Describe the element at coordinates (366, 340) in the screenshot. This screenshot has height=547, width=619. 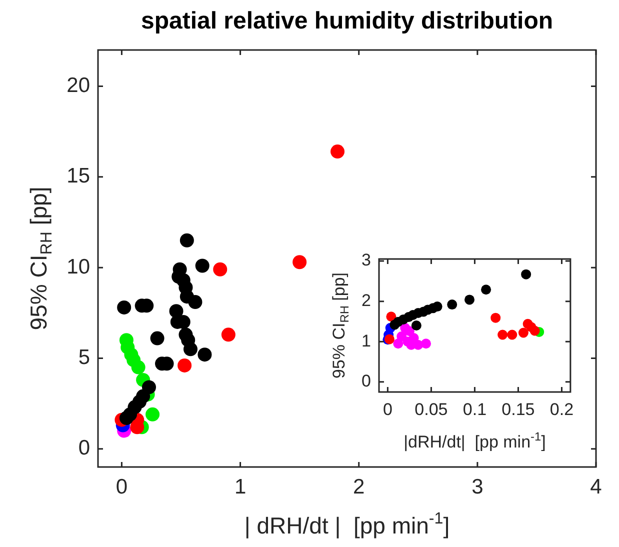
I see `y-tick-label: 1` at that location.